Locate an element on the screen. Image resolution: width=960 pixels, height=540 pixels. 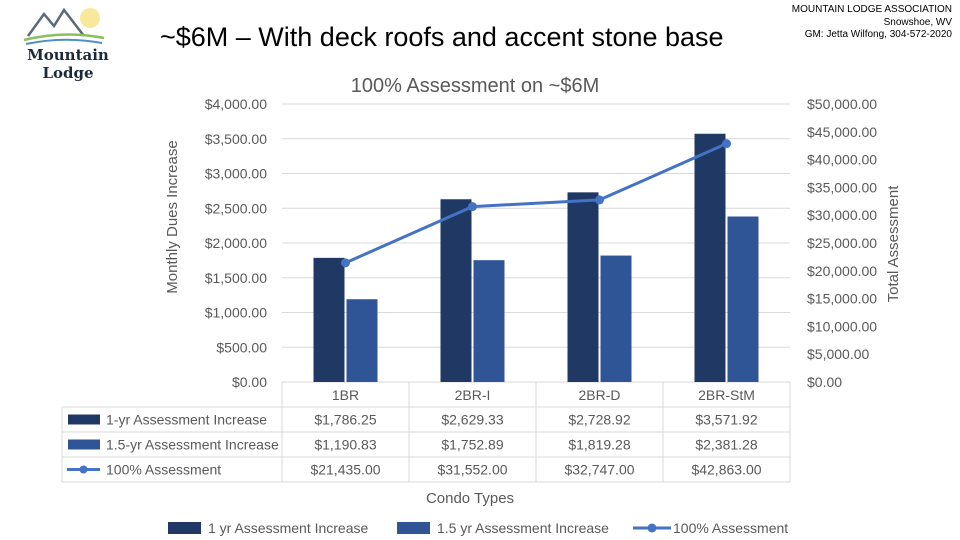
y-tick-label: $1,500.00 is located at coordinates (236, 278).